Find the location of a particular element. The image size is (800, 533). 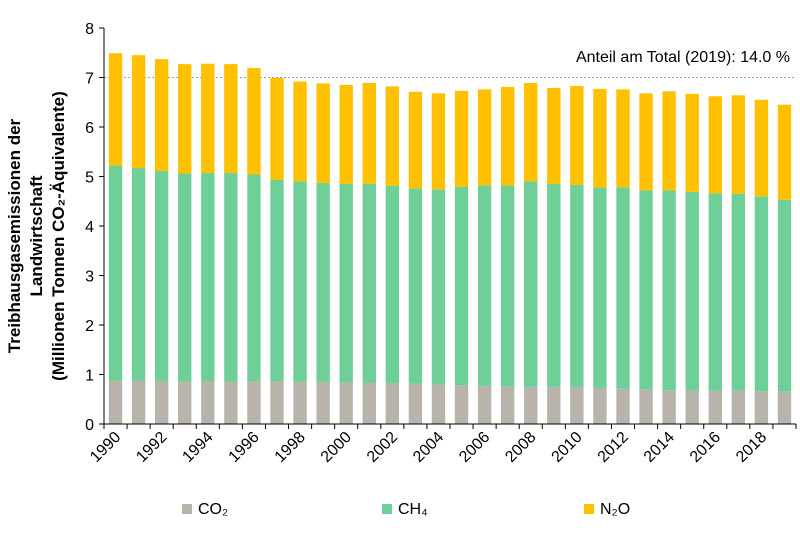

bar-co2-2017 is located at coordinates (738, 407).